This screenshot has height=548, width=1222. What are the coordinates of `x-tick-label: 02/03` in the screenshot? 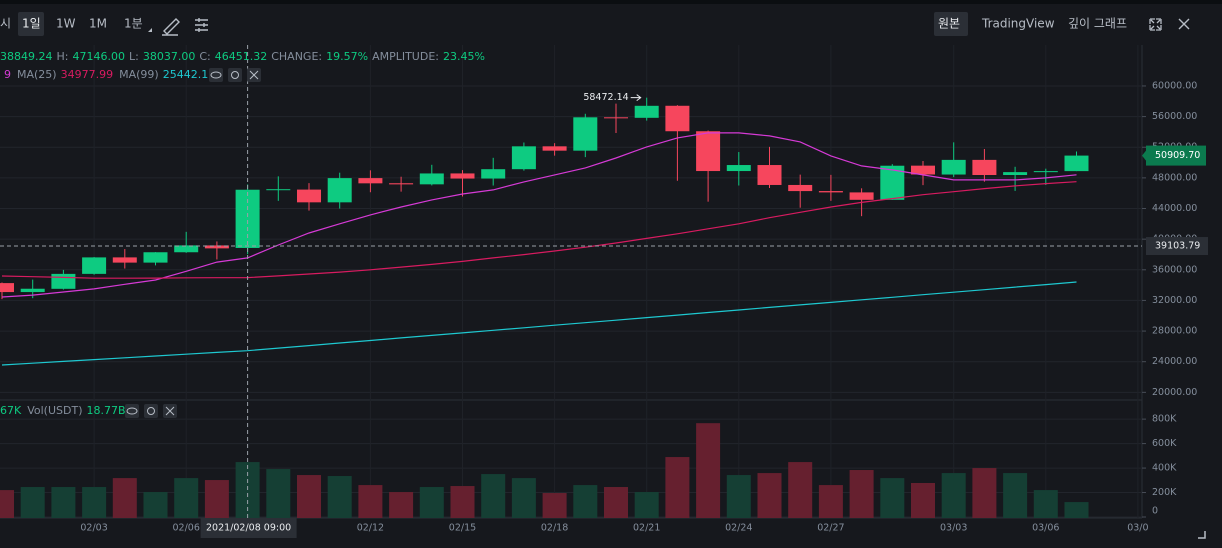 It's located at (93, 528).